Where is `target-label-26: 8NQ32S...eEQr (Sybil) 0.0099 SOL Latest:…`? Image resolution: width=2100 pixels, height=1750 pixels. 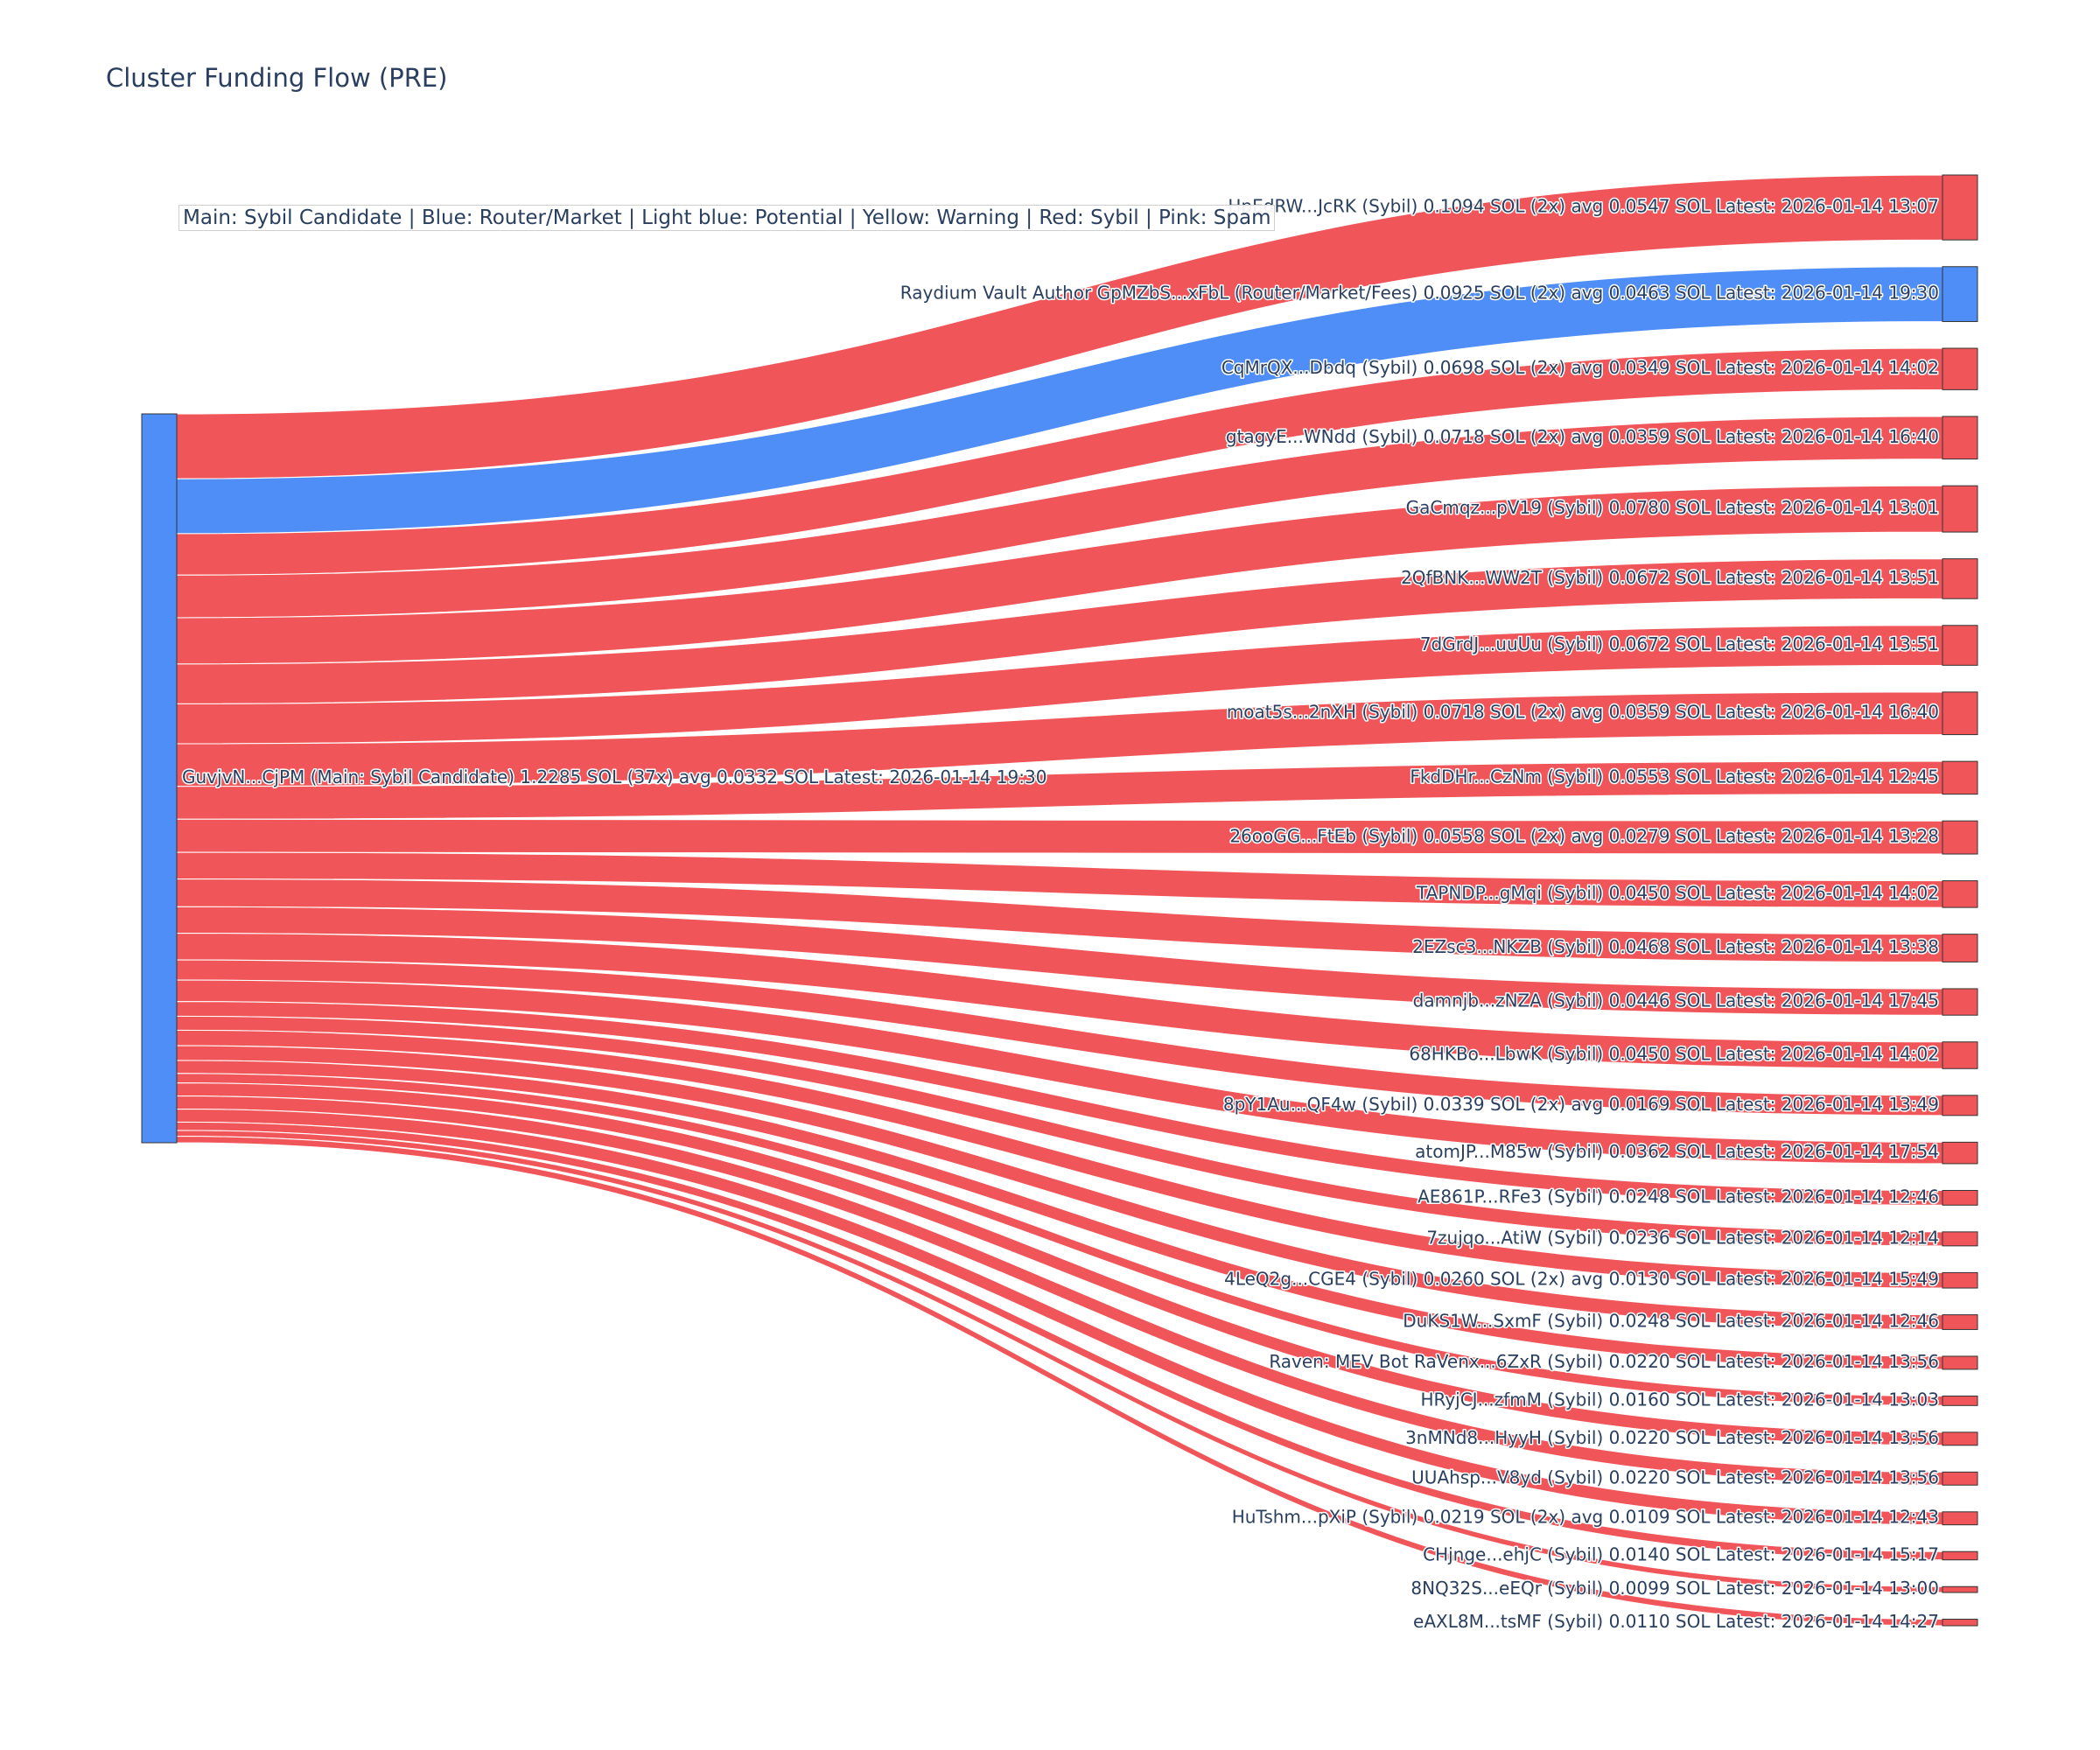
target-label-26: 8NQ32S...eEQr (Sybil) 0.0099 SOL Latest:… is located at coordinates (1674, 1588).